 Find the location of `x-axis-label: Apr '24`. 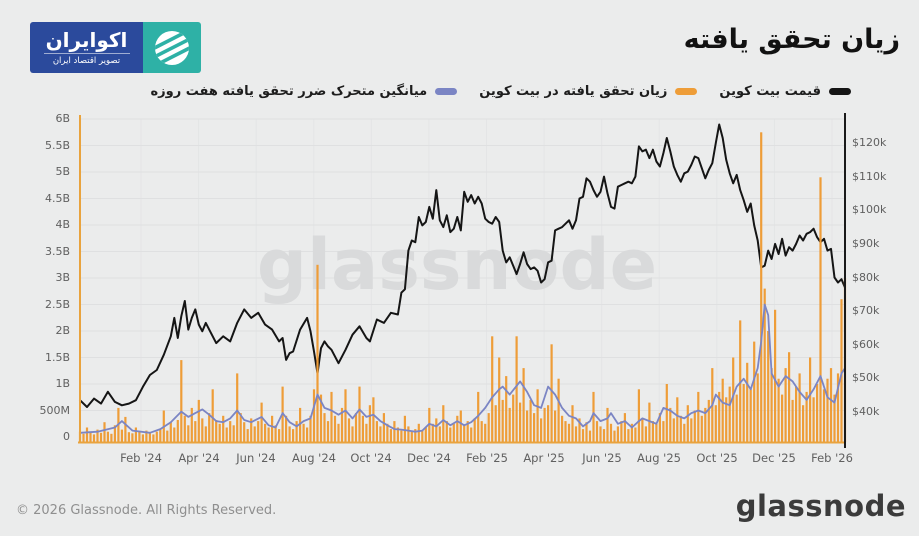

x-axis-label: Apr '24 is located at coordinates (199, 458).